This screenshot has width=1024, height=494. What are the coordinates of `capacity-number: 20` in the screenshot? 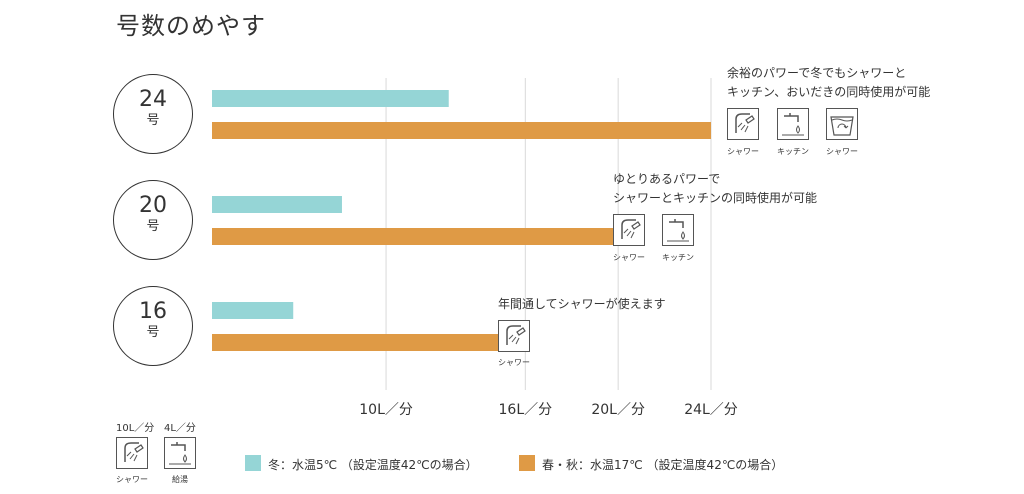 It's located at (153, 205).